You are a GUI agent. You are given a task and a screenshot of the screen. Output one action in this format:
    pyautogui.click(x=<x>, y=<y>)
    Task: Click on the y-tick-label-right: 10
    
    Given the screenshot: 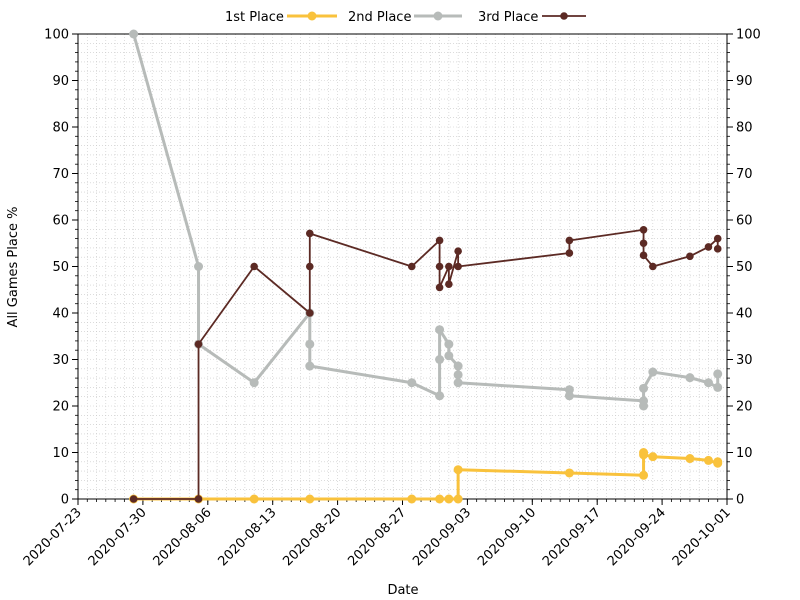 What is the action you would take?
    pyautogui.click(x=744, y=453)
    